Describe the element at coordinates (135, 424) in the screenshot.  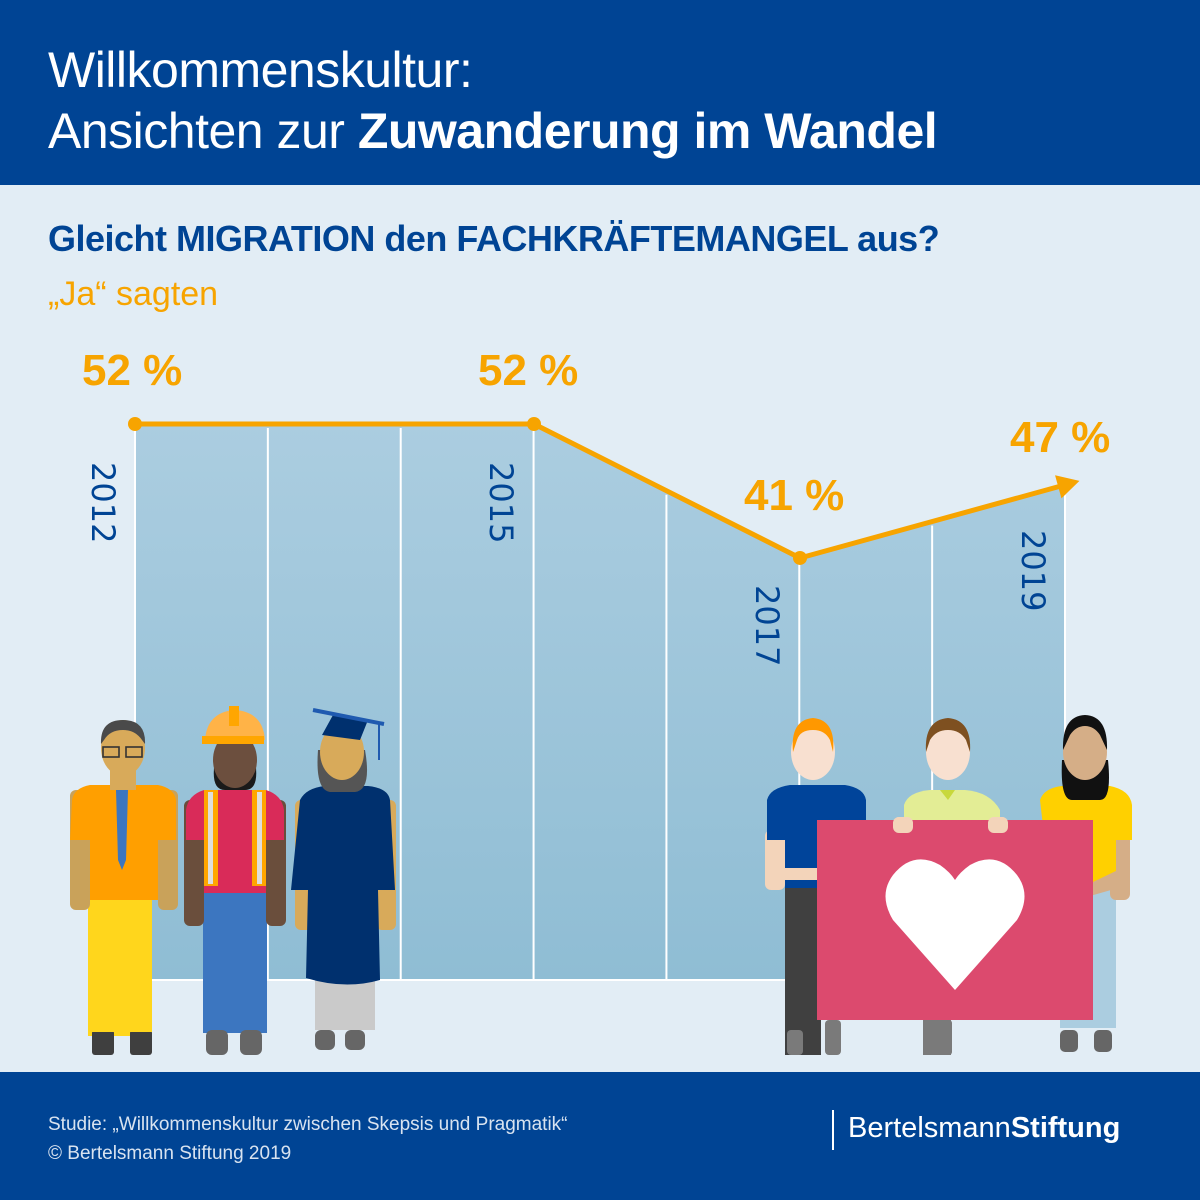
I see `data-point-2012` at that location.